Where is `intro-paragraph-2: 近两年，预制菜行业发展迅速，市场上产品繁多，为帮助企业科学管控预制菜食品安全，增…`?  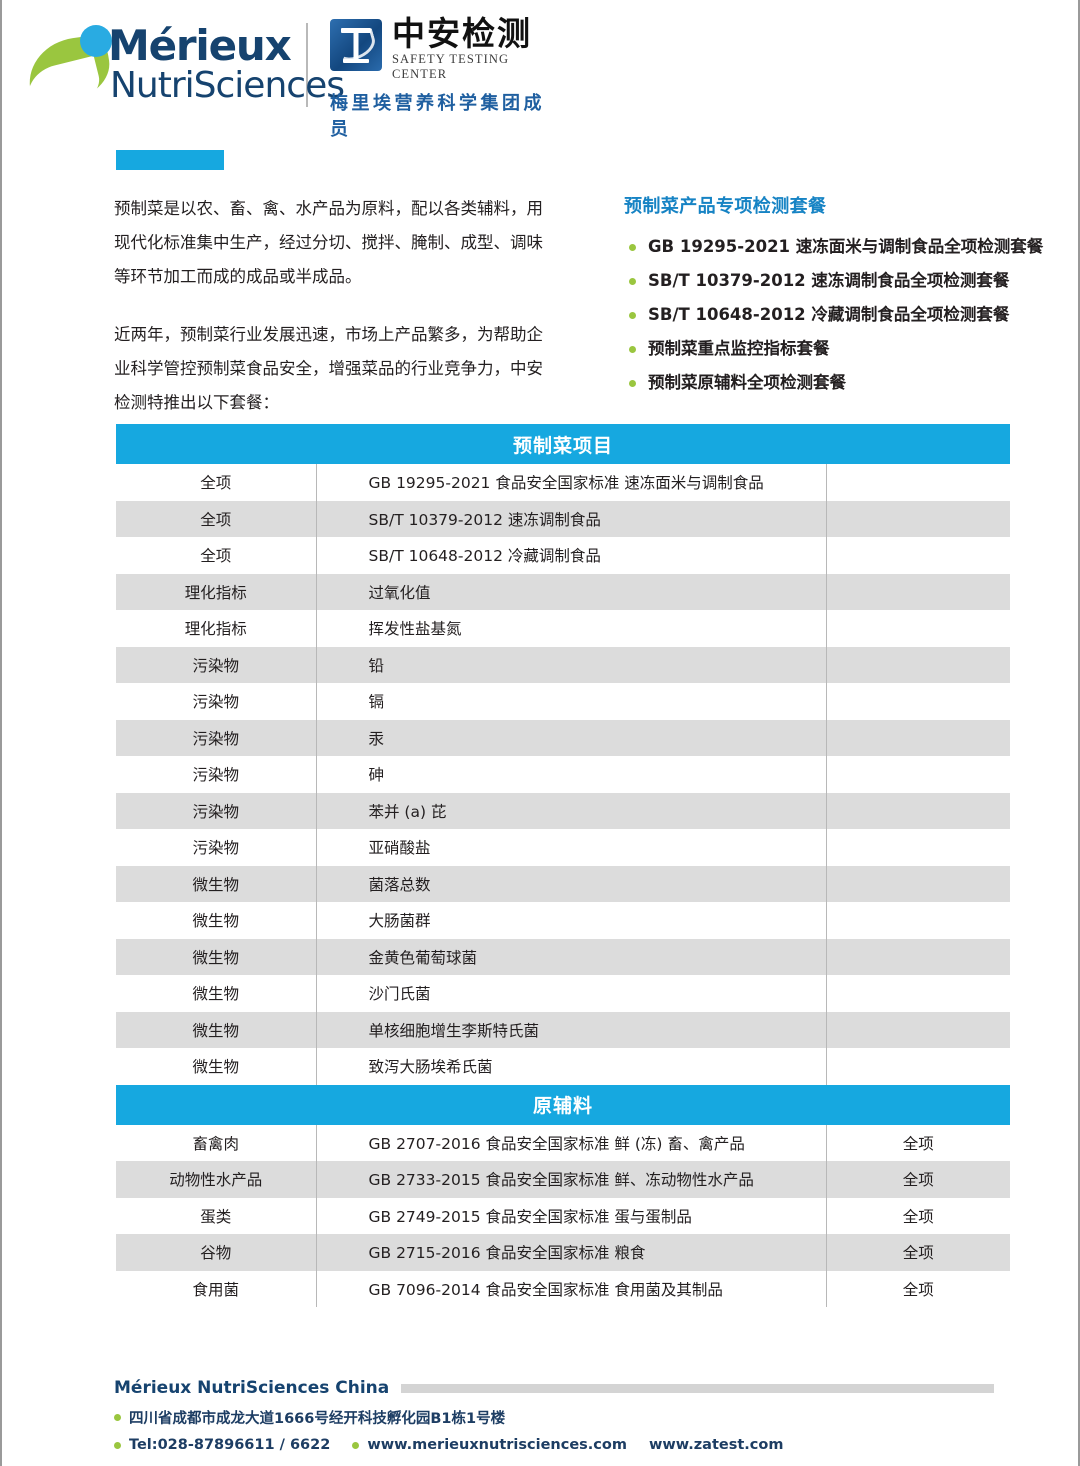 intro-paragraph-2: 近两年，预制菜行业发展迅速，市场上产品繁多，为帮助企业科学管控预制菜食品安全，增… is located at coordinates (328, 368).